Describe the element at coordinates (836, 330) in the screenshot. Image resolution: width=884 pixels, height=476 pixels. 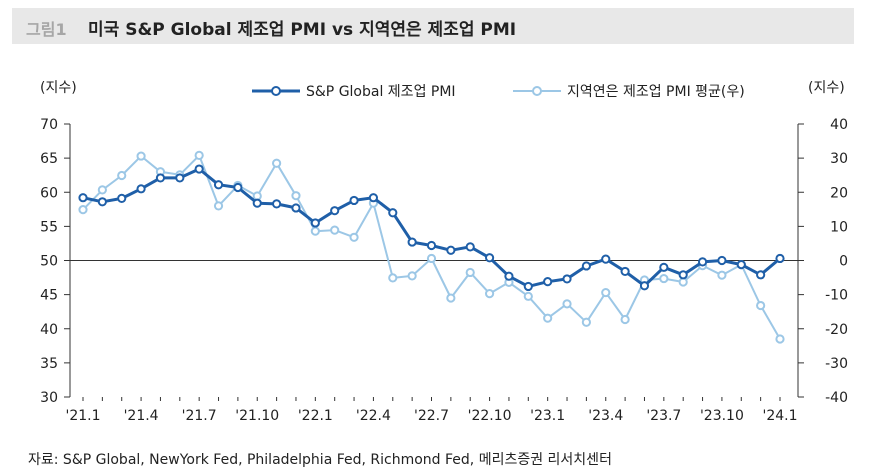
I see `right-tick-label: -20` at that location.